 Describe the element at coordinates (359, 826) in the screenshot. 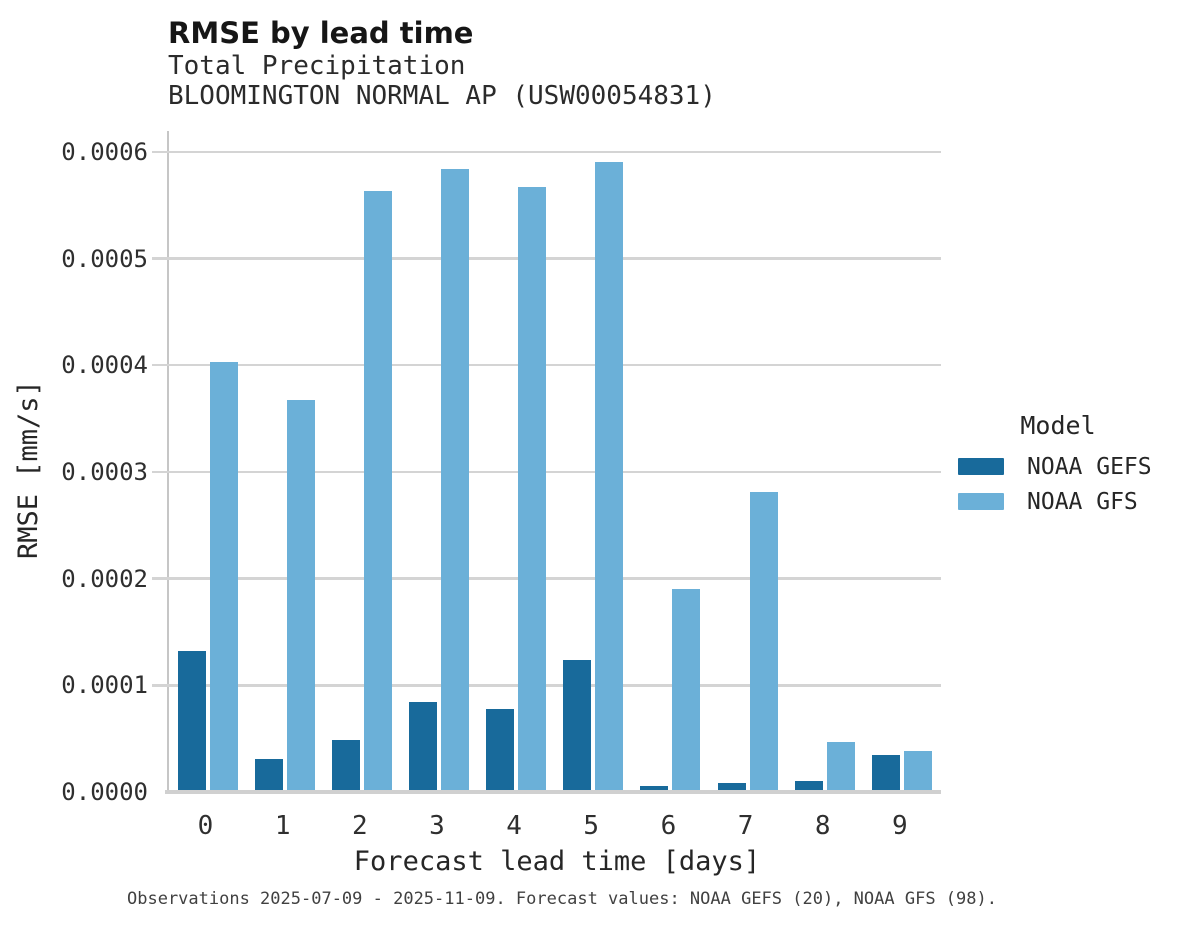

I see `x-tick-label-2: 2` at that location.